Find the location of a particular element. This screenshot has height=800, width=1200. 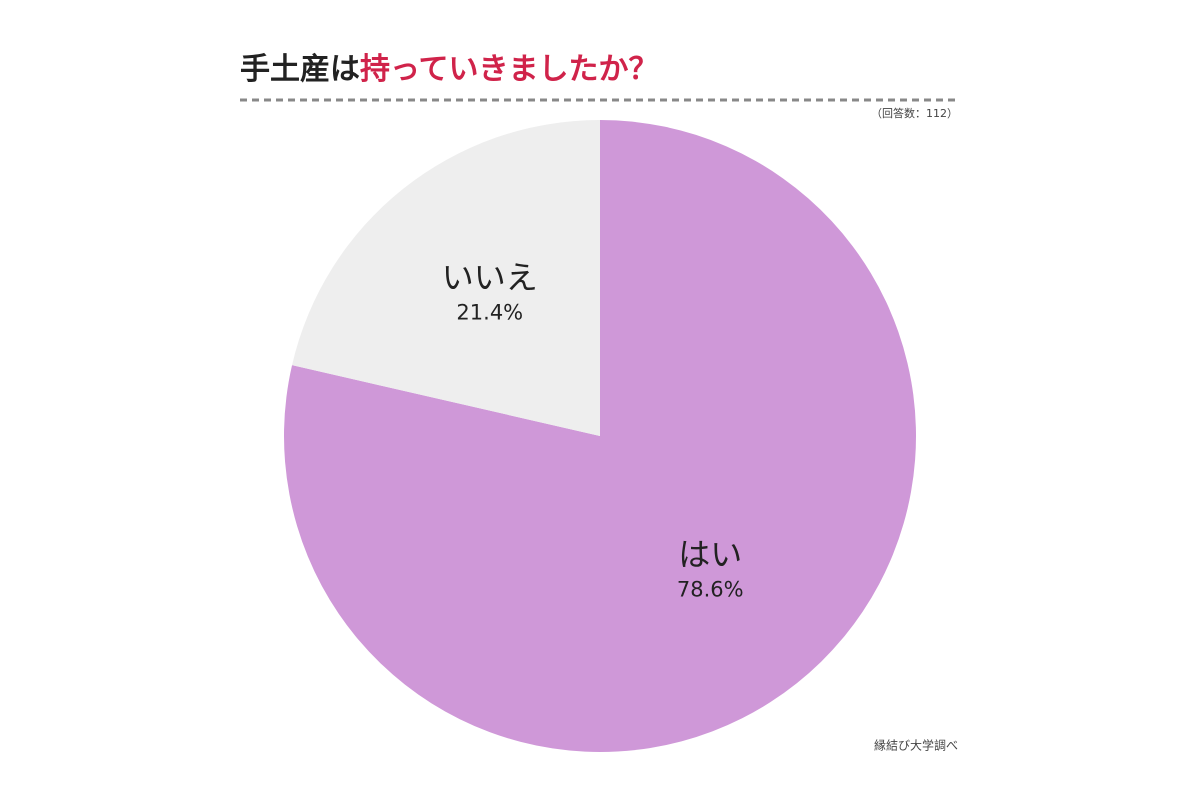

title-part: 手土産は is located at coordinates (300, 69).